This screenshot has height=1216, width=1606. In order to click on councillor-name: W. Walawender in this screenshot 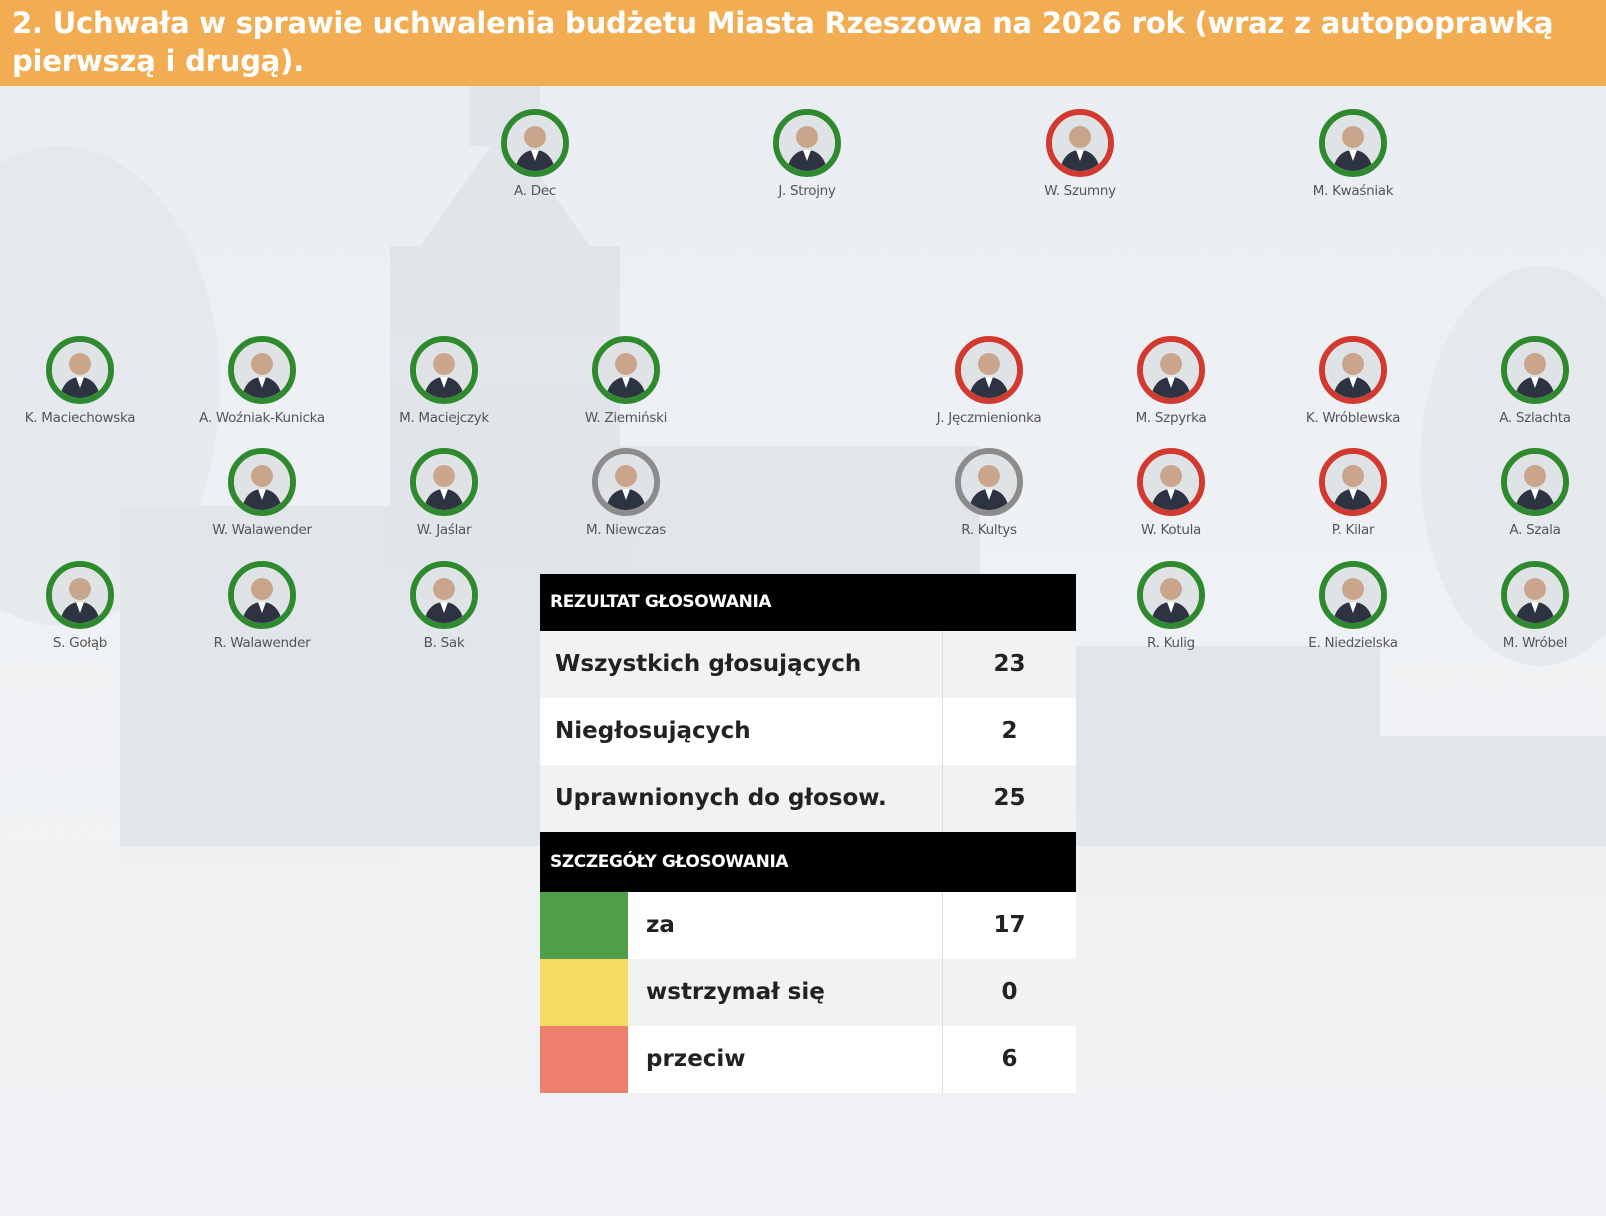, I will do `click(262, 530)`.